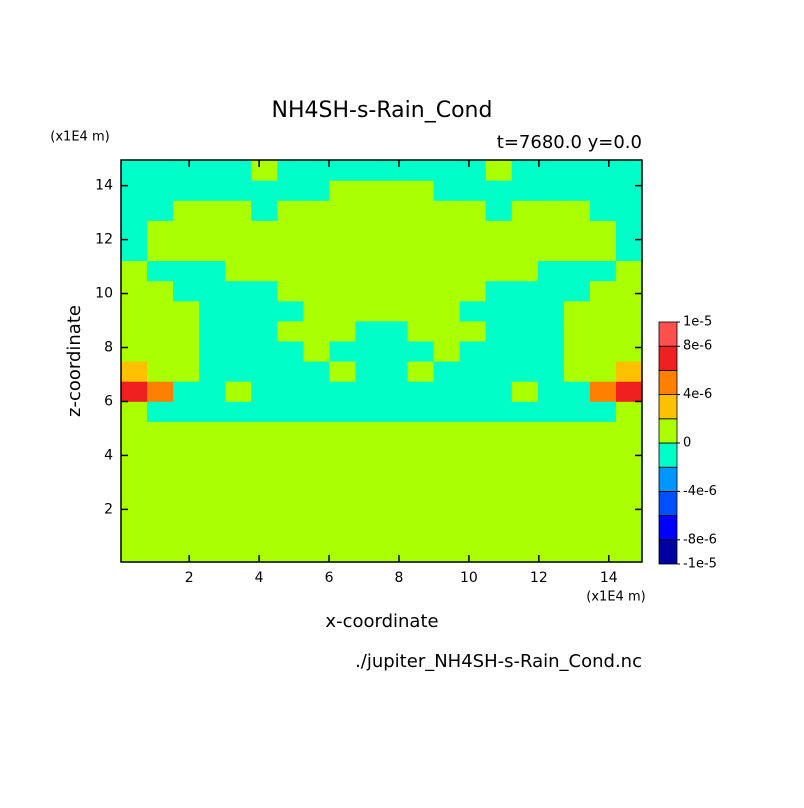  Describe the element at coordinates (697, 322) in the screenshot. I see `colorbar-tick-label: 1e-5` at that location.